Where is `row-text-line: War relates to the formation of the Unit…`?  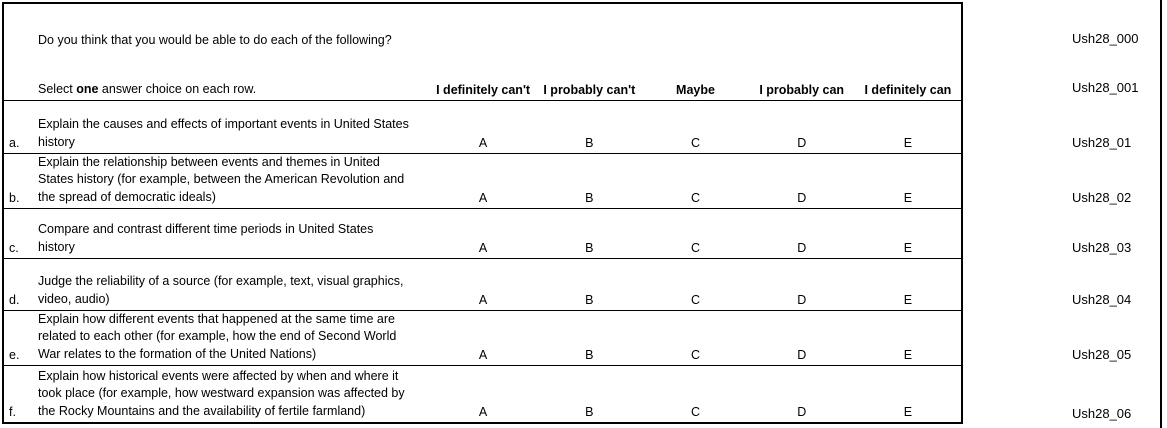 row-text-line: War relates to the formation of the Unit… is located at coordinates (177, 353).